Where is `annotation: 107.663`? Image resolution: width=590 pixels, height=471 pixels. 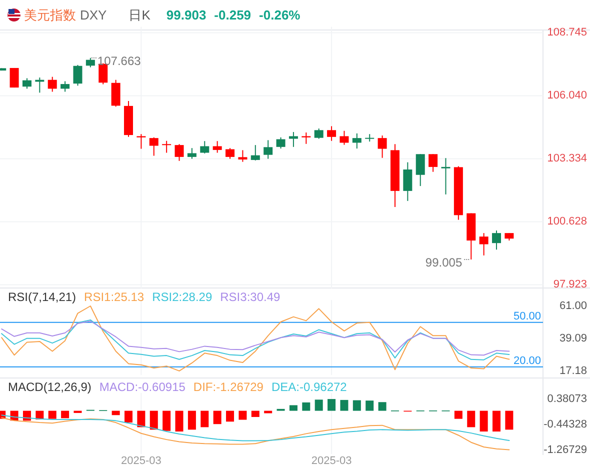 annotation: 107.663 is located at coordinates (119, 61).